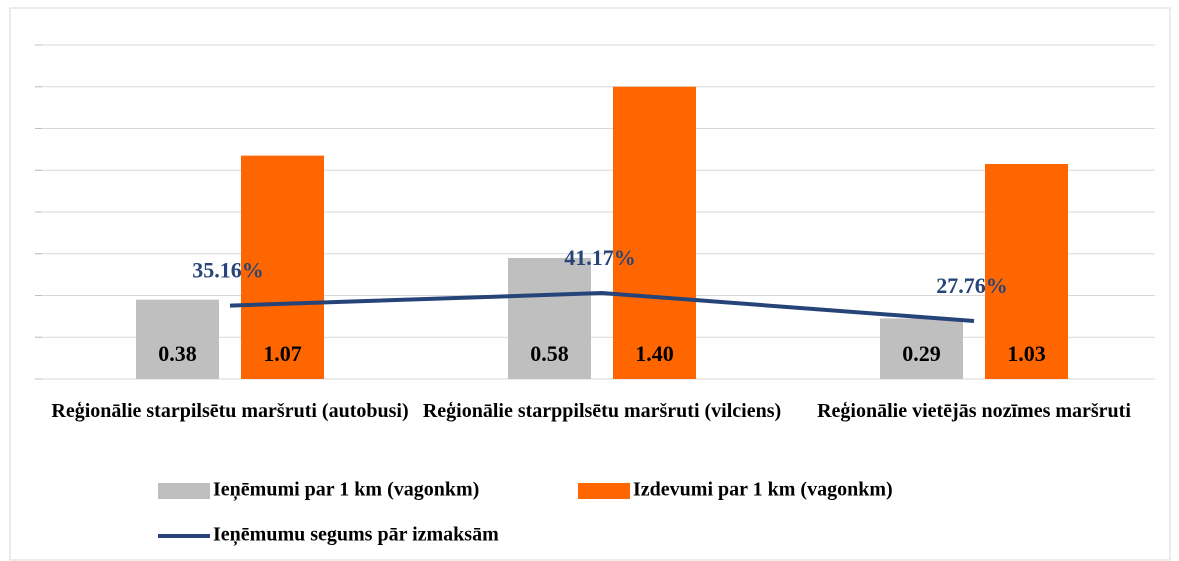 The height and width of the screenshot is (561, 1179). I want to click on legend-label: Ieņēmumi par 1 km (vagonkm), so click(346, 490).